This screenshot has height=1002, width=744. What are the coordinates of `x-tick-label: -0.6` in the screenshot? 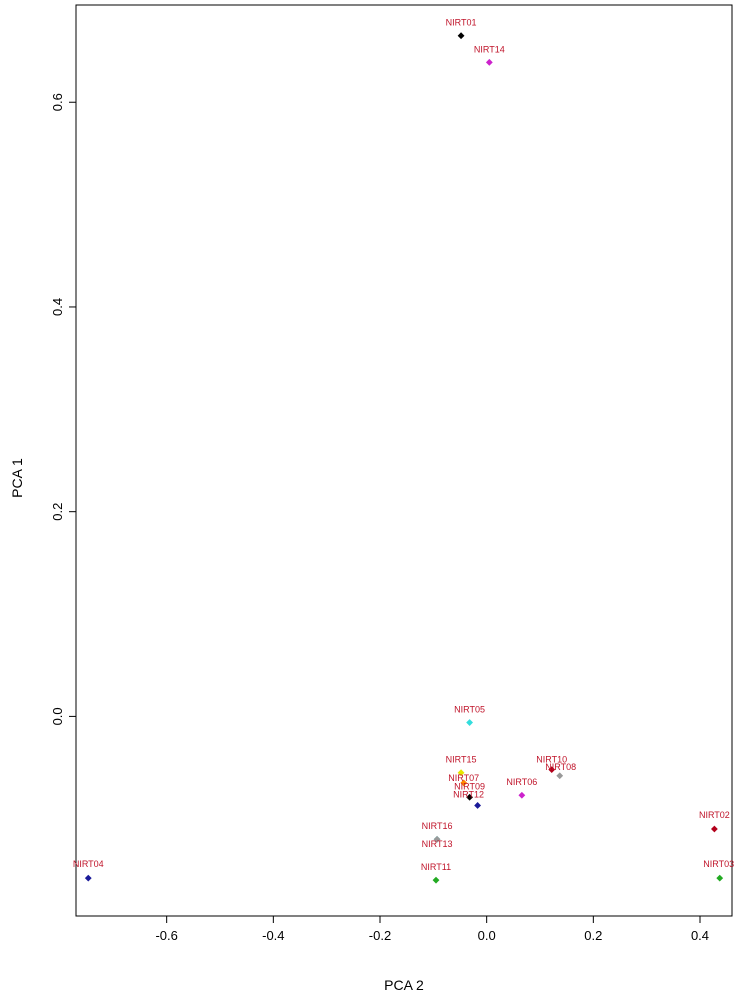 It's located at (166, 935).